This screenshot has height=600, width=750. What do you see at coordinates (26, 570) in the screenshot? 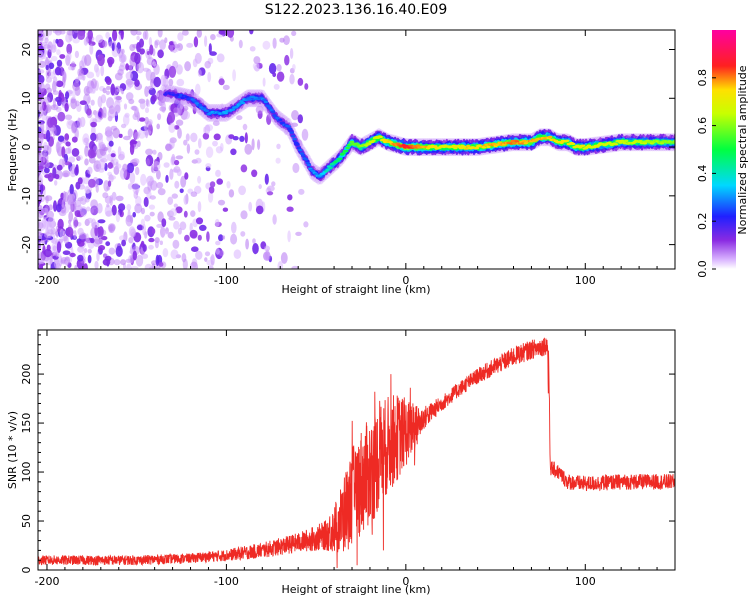
I see `snr-y-tick-label: 0` at bounding box center [26, 570].